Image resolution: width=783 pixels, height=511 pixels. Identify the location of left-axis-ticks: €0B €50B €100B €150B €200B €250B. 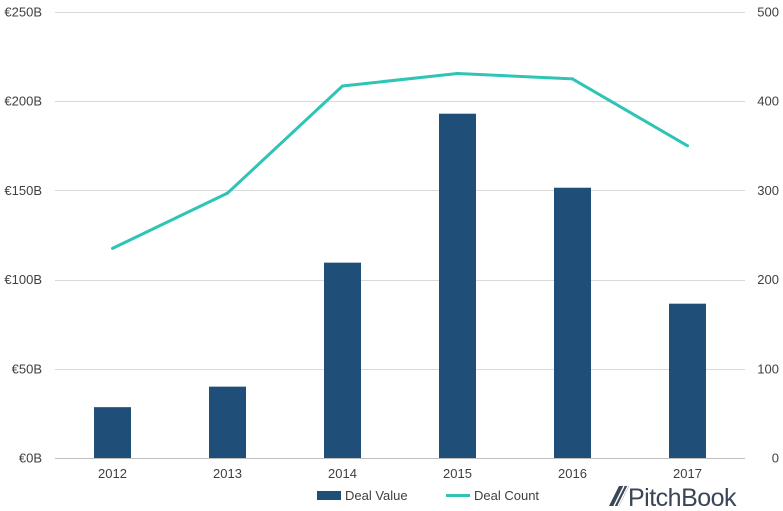
(23, 235).